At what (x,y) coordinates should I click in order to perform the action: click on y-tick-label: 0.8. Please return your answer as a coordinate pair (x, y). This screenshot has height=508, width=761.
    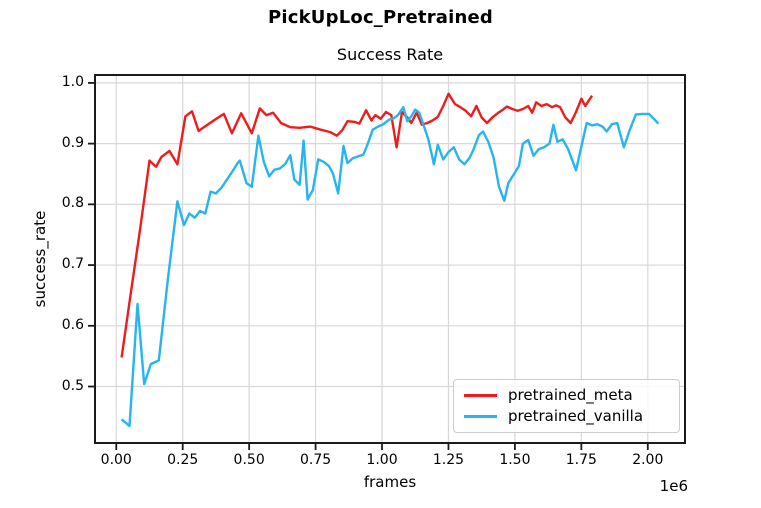
    Looking at the image, I should click on (72, 203).